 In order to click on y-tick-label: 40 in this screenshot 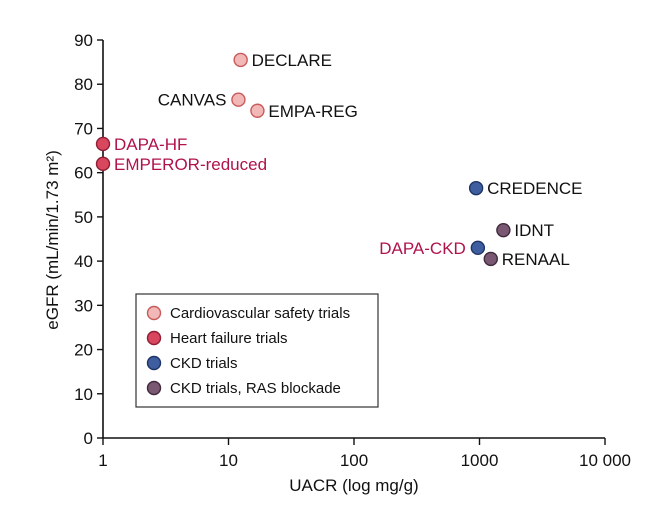, I will do `click(83, 261)`.